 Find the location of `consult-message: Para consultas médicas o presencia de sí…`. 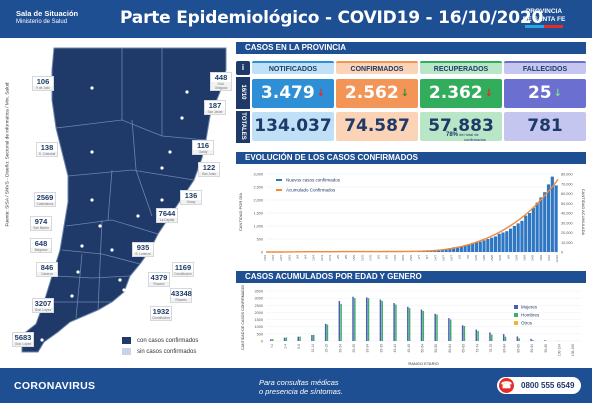

consult-message: Para consultas médicas o presencia de sí… is located at coordinates (301, 387).